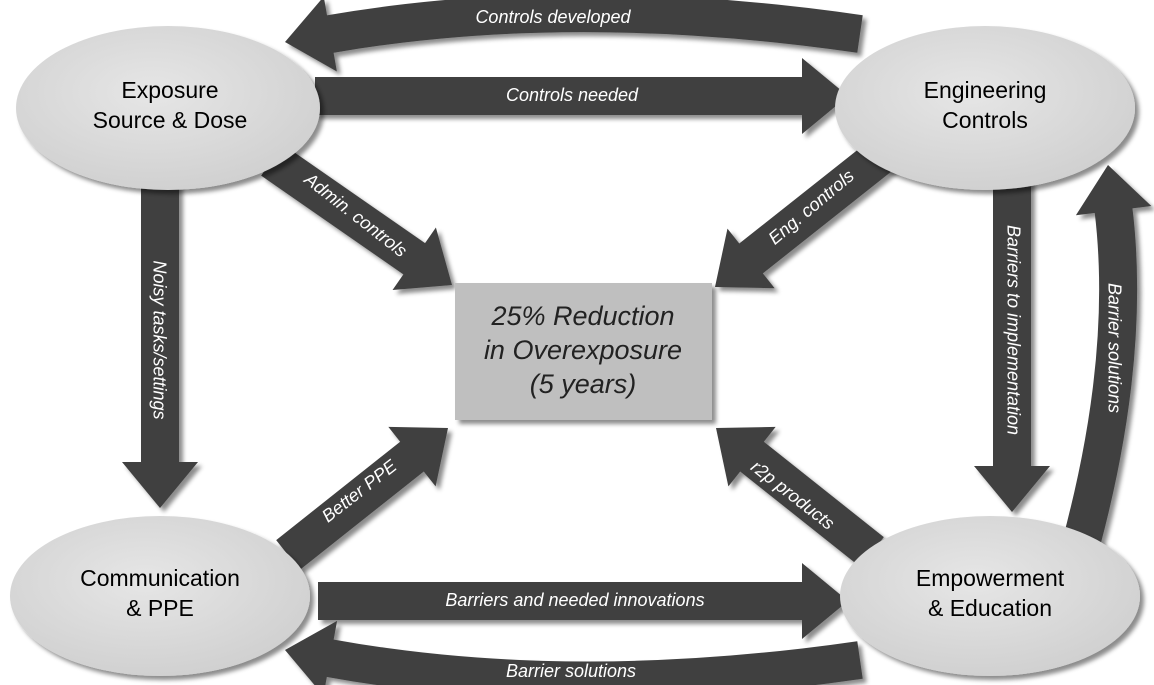 The image size is (1154, 685). I want to click on center-label: in Overexposure, so click(583, 350).